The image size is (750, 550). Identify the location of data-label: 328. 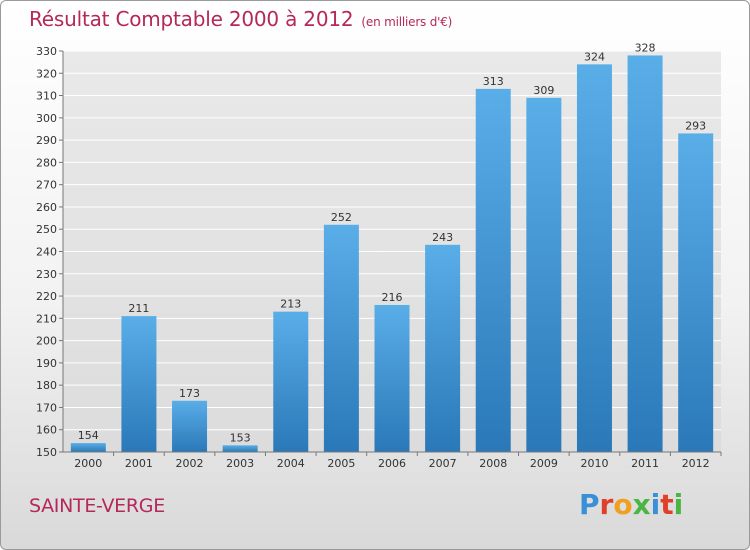
(645, 47).